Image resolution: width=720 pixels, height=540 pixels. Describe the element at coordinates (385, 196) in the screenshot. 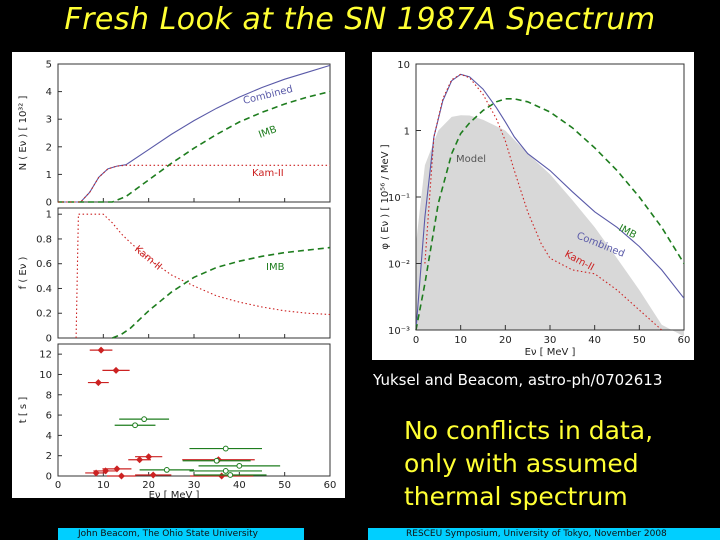

I see `y-axis-label: φ ( Eν ) [ 10⁵⁶ / MeV ]` at that location.